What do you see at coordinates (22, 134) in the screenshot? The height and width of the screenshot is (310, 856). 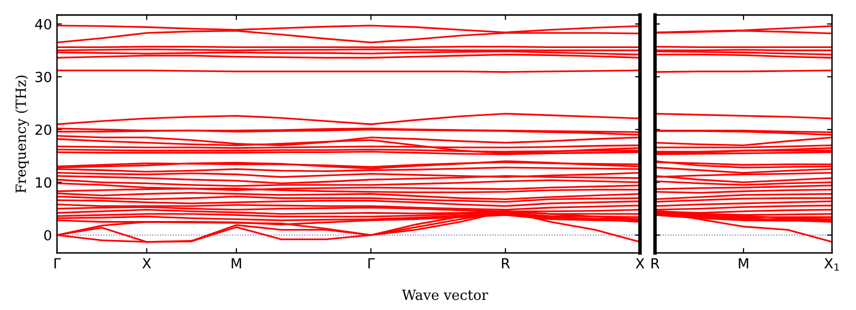 I see `y-axis-title: Frequency (THz)` at bounding box center [22, 134].